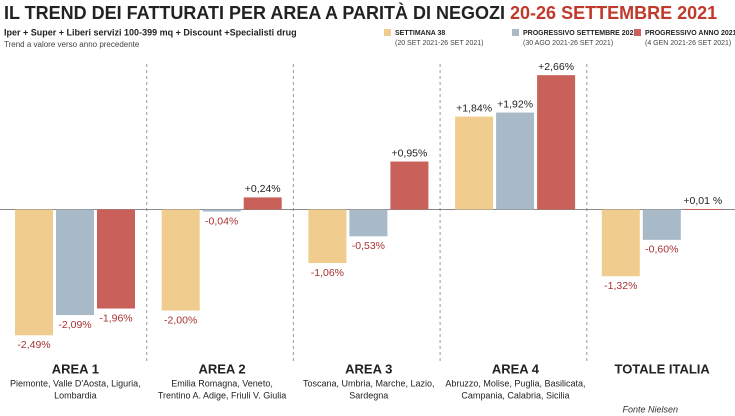  What do you see at coordinates (568, 43) in the screenshot?
I see `legend-period: (30 AGO 2021-26 SET 2021)` at bounding box center [568, 43].